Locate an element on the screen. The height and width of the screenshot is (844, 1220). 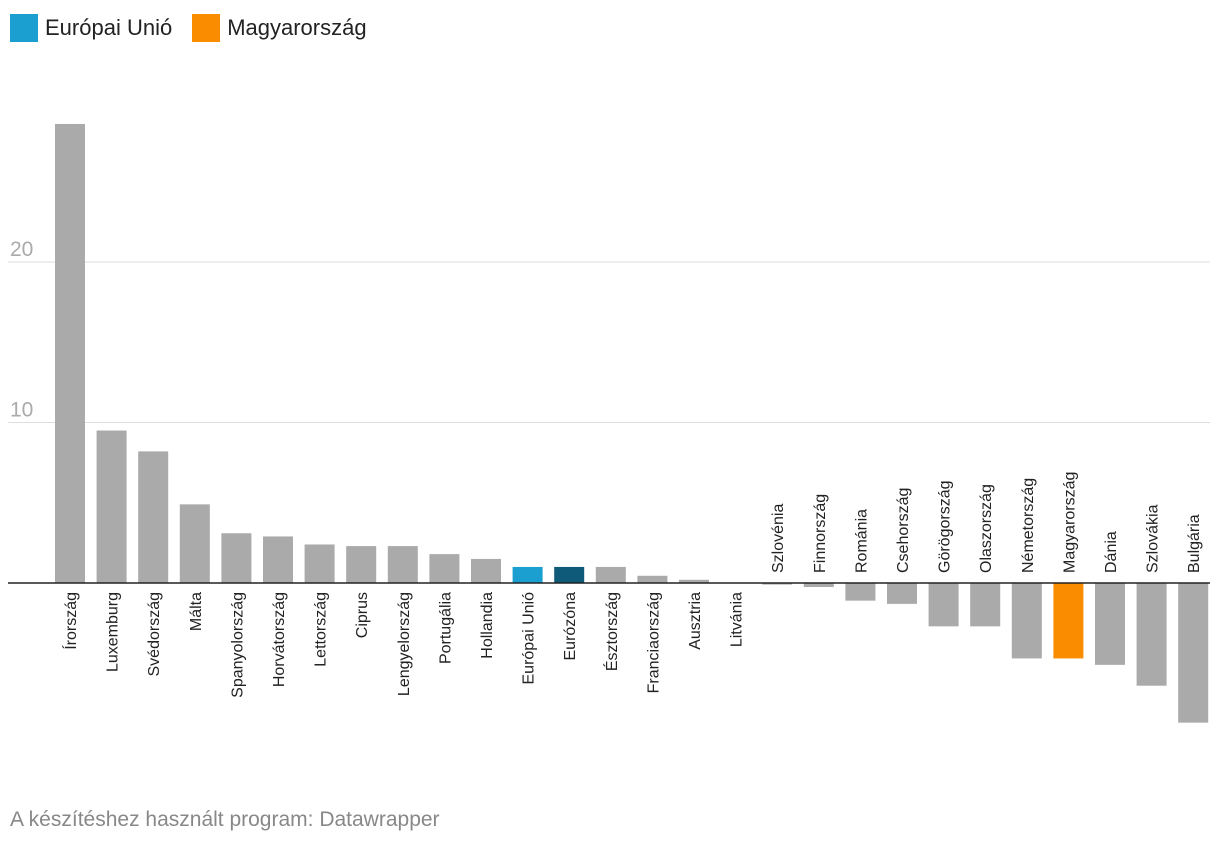
bar-dania is located at coordinates (1110, 624).